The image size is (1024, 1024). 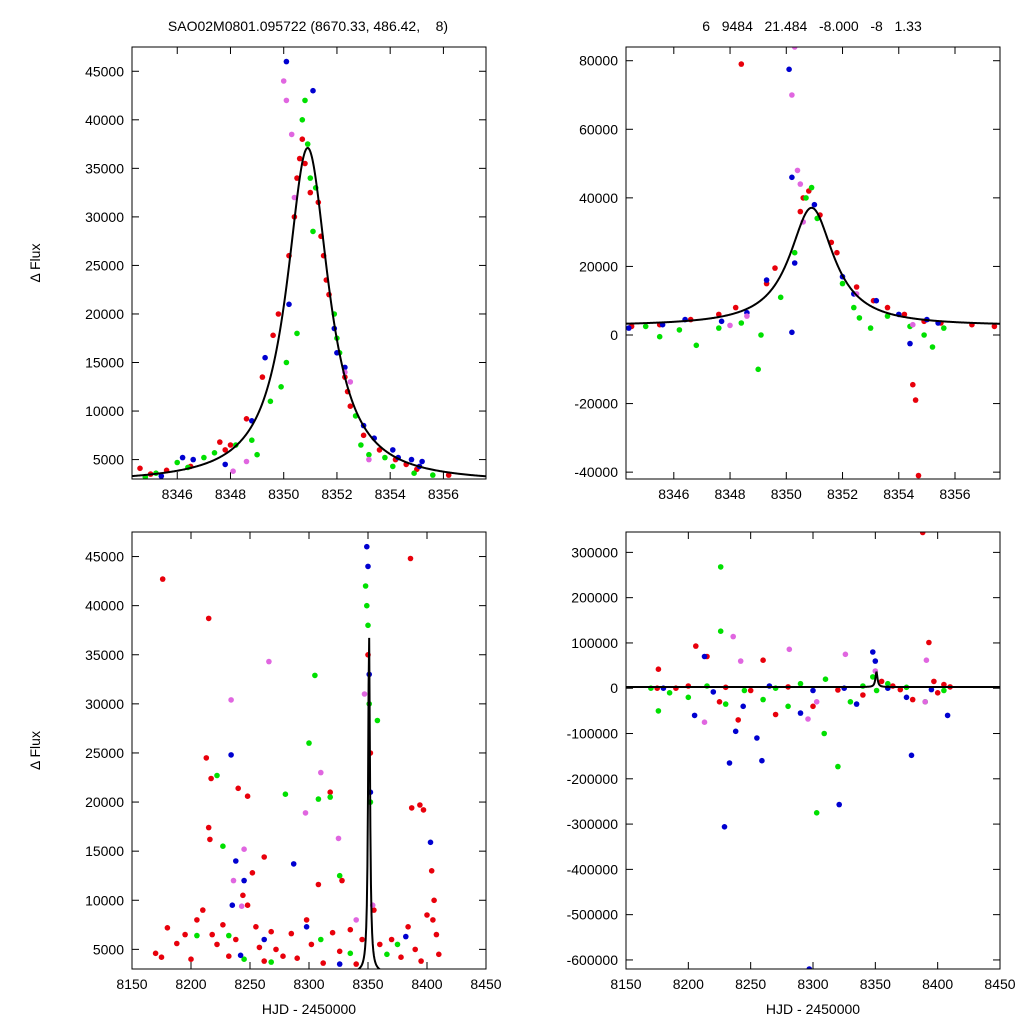 What do you see at coordinates (594, 643) in the screenshot?
I see `y-tick-label: 100000` at bounding box center [594, 643].